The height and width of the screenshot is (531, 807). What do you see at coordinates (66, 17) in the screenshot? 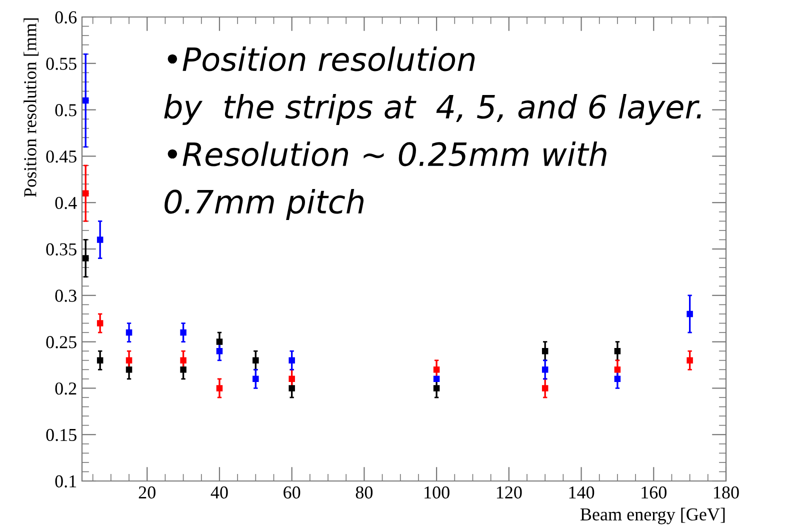
I see `y-tick-label: 0.6` at bounding box center [66, 17].